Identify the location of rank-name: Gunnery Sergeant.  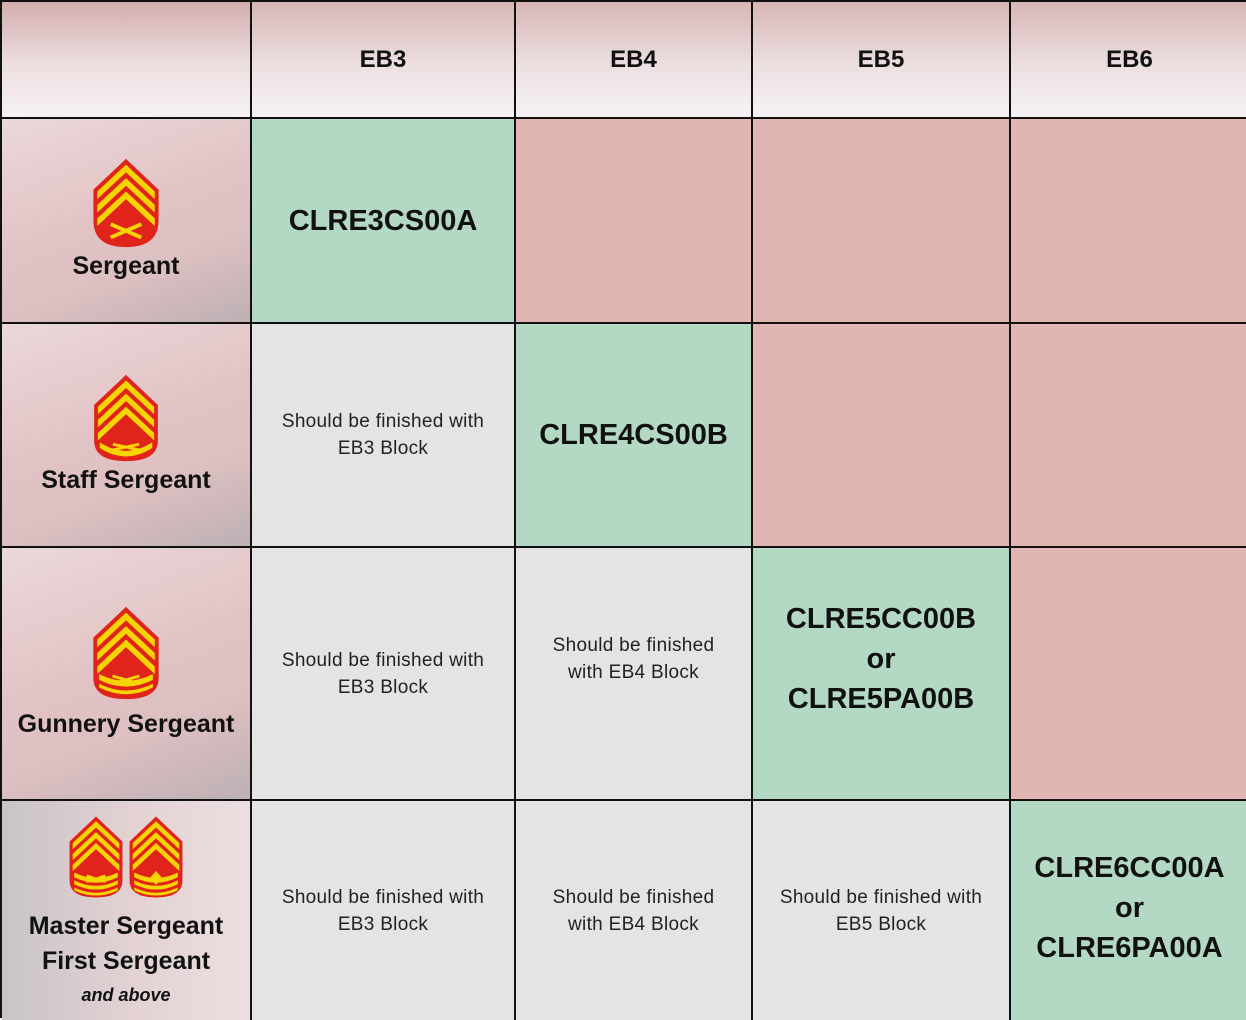
(126, 724).